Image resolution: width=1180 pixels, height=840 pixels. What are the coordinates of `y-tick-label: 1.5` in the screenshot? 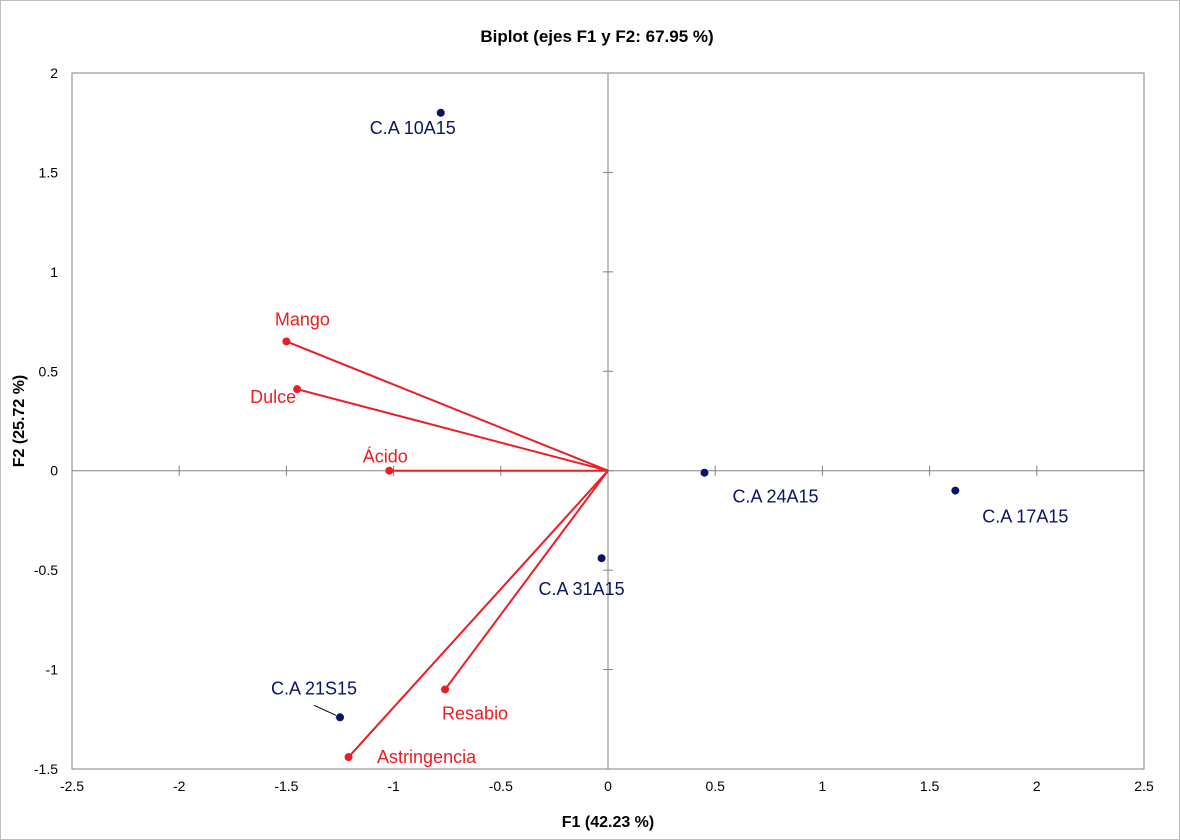 It's located at (49, 172).